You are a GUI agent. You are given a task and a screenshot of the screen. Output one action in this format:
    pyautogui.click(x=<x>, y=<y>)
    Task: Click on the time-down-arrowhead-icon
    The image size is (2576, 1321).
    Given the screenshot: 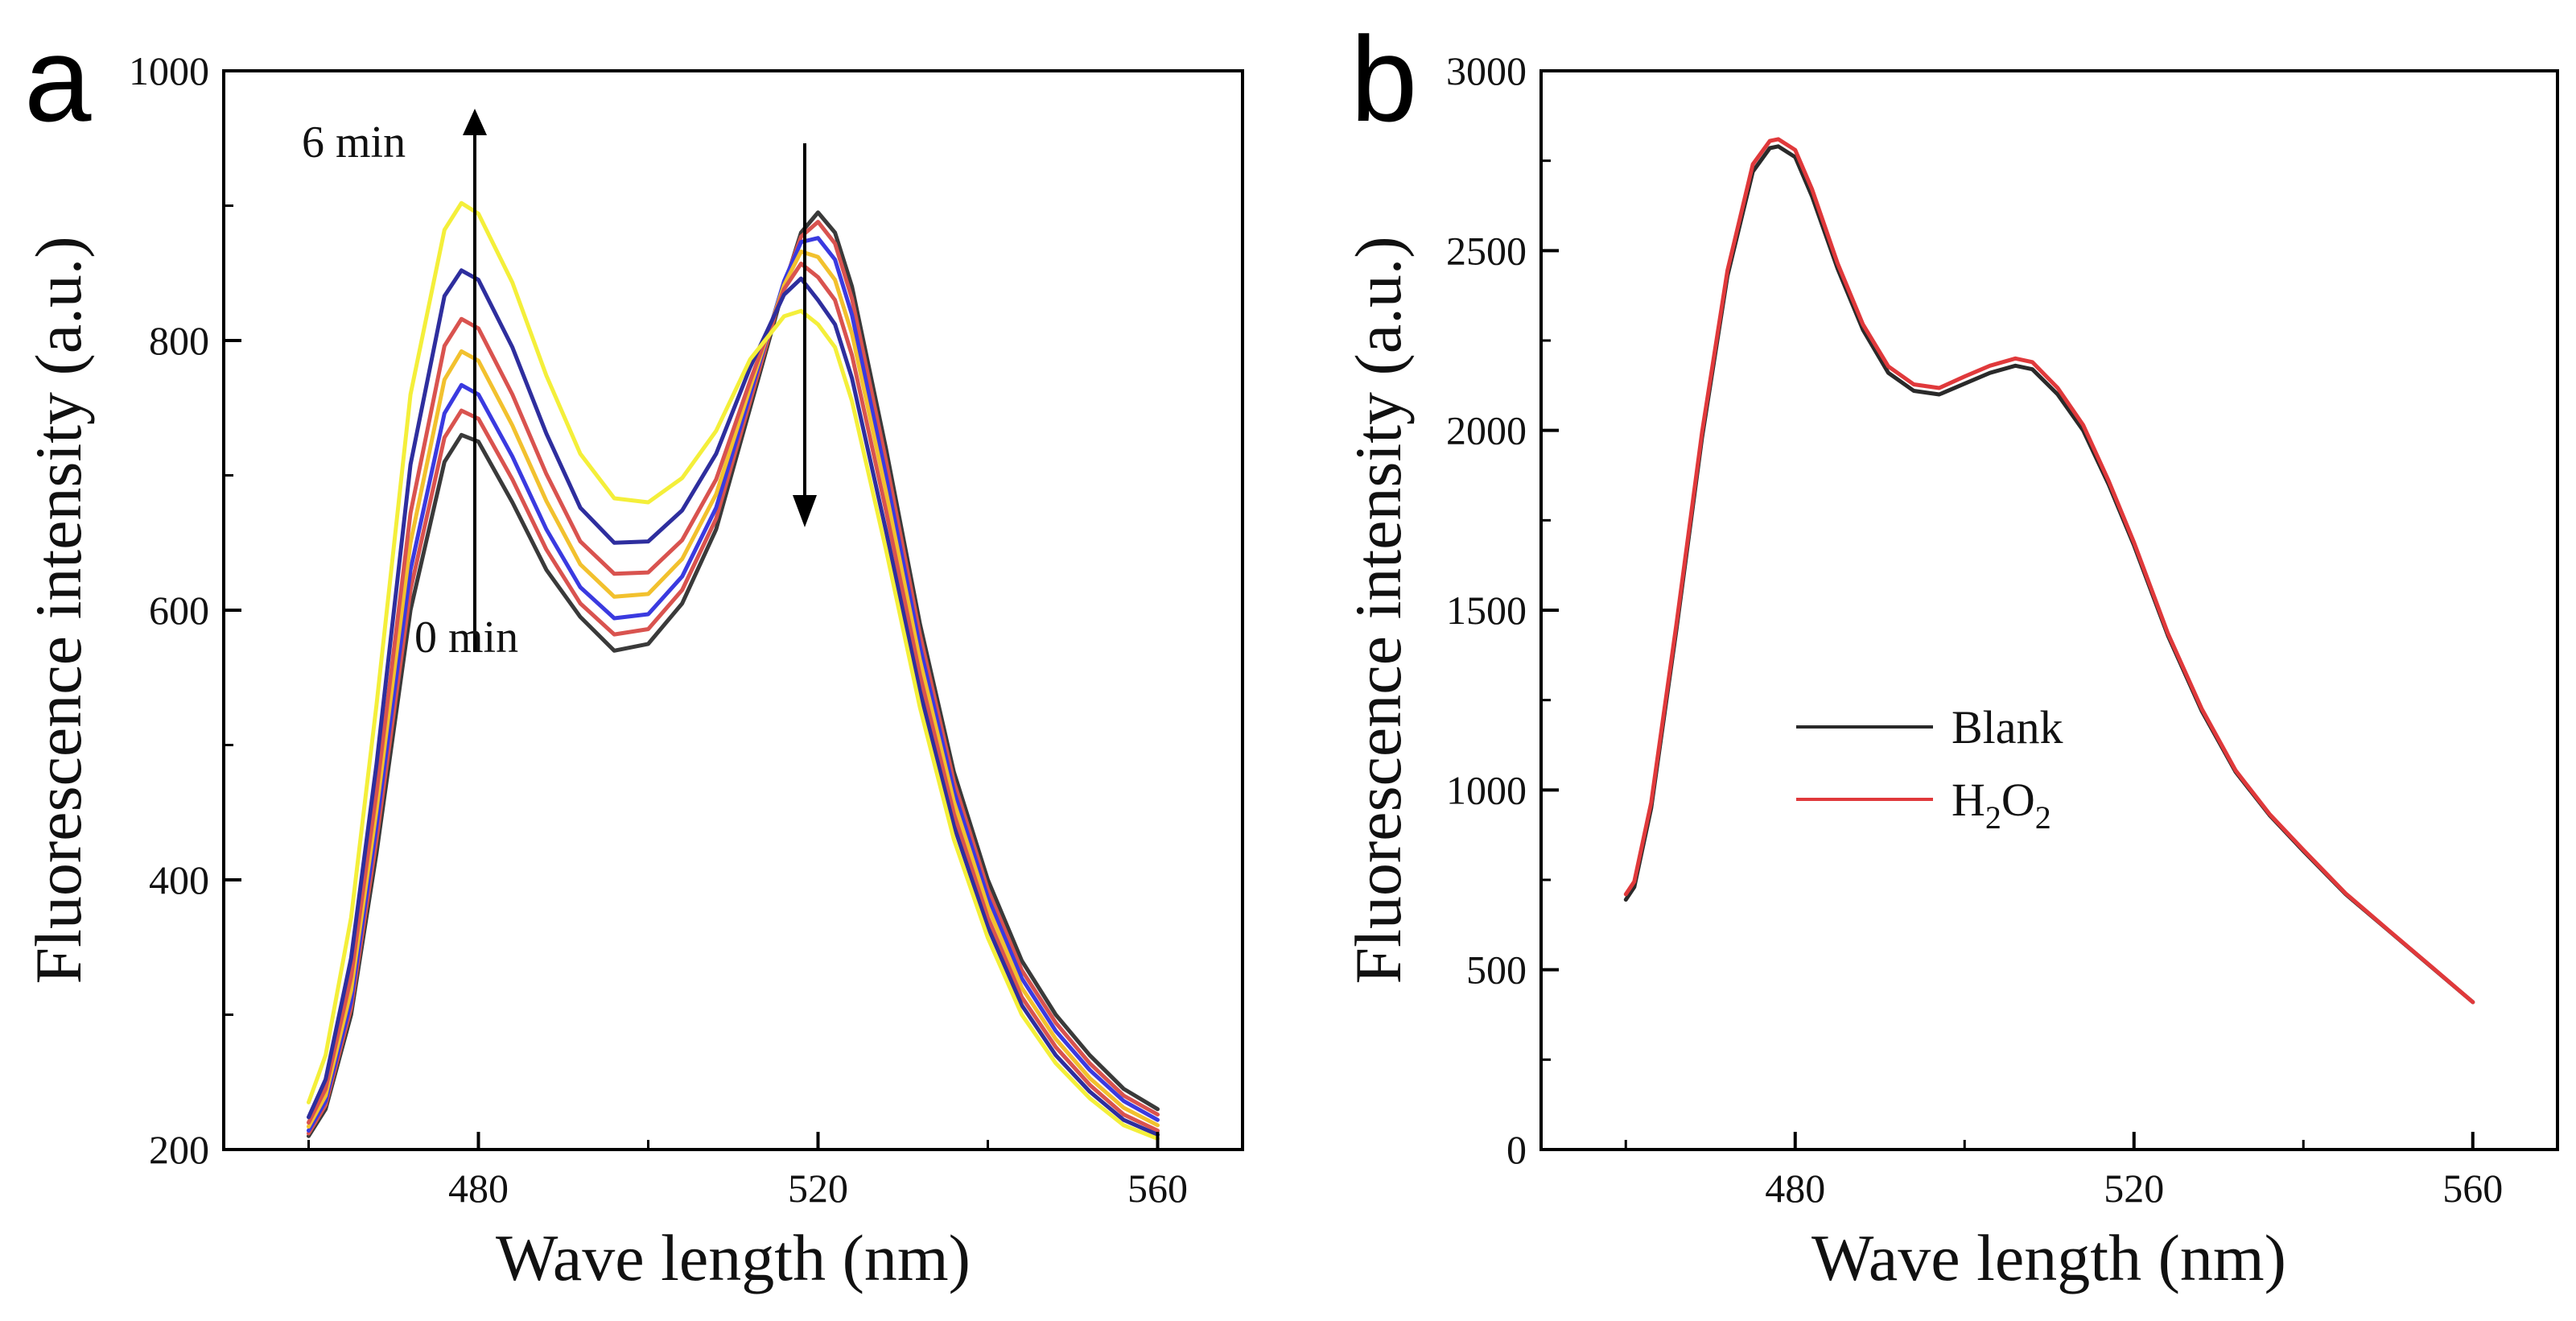 What is the action you would take?
    pyautogui.click(x=805, y=511)
    